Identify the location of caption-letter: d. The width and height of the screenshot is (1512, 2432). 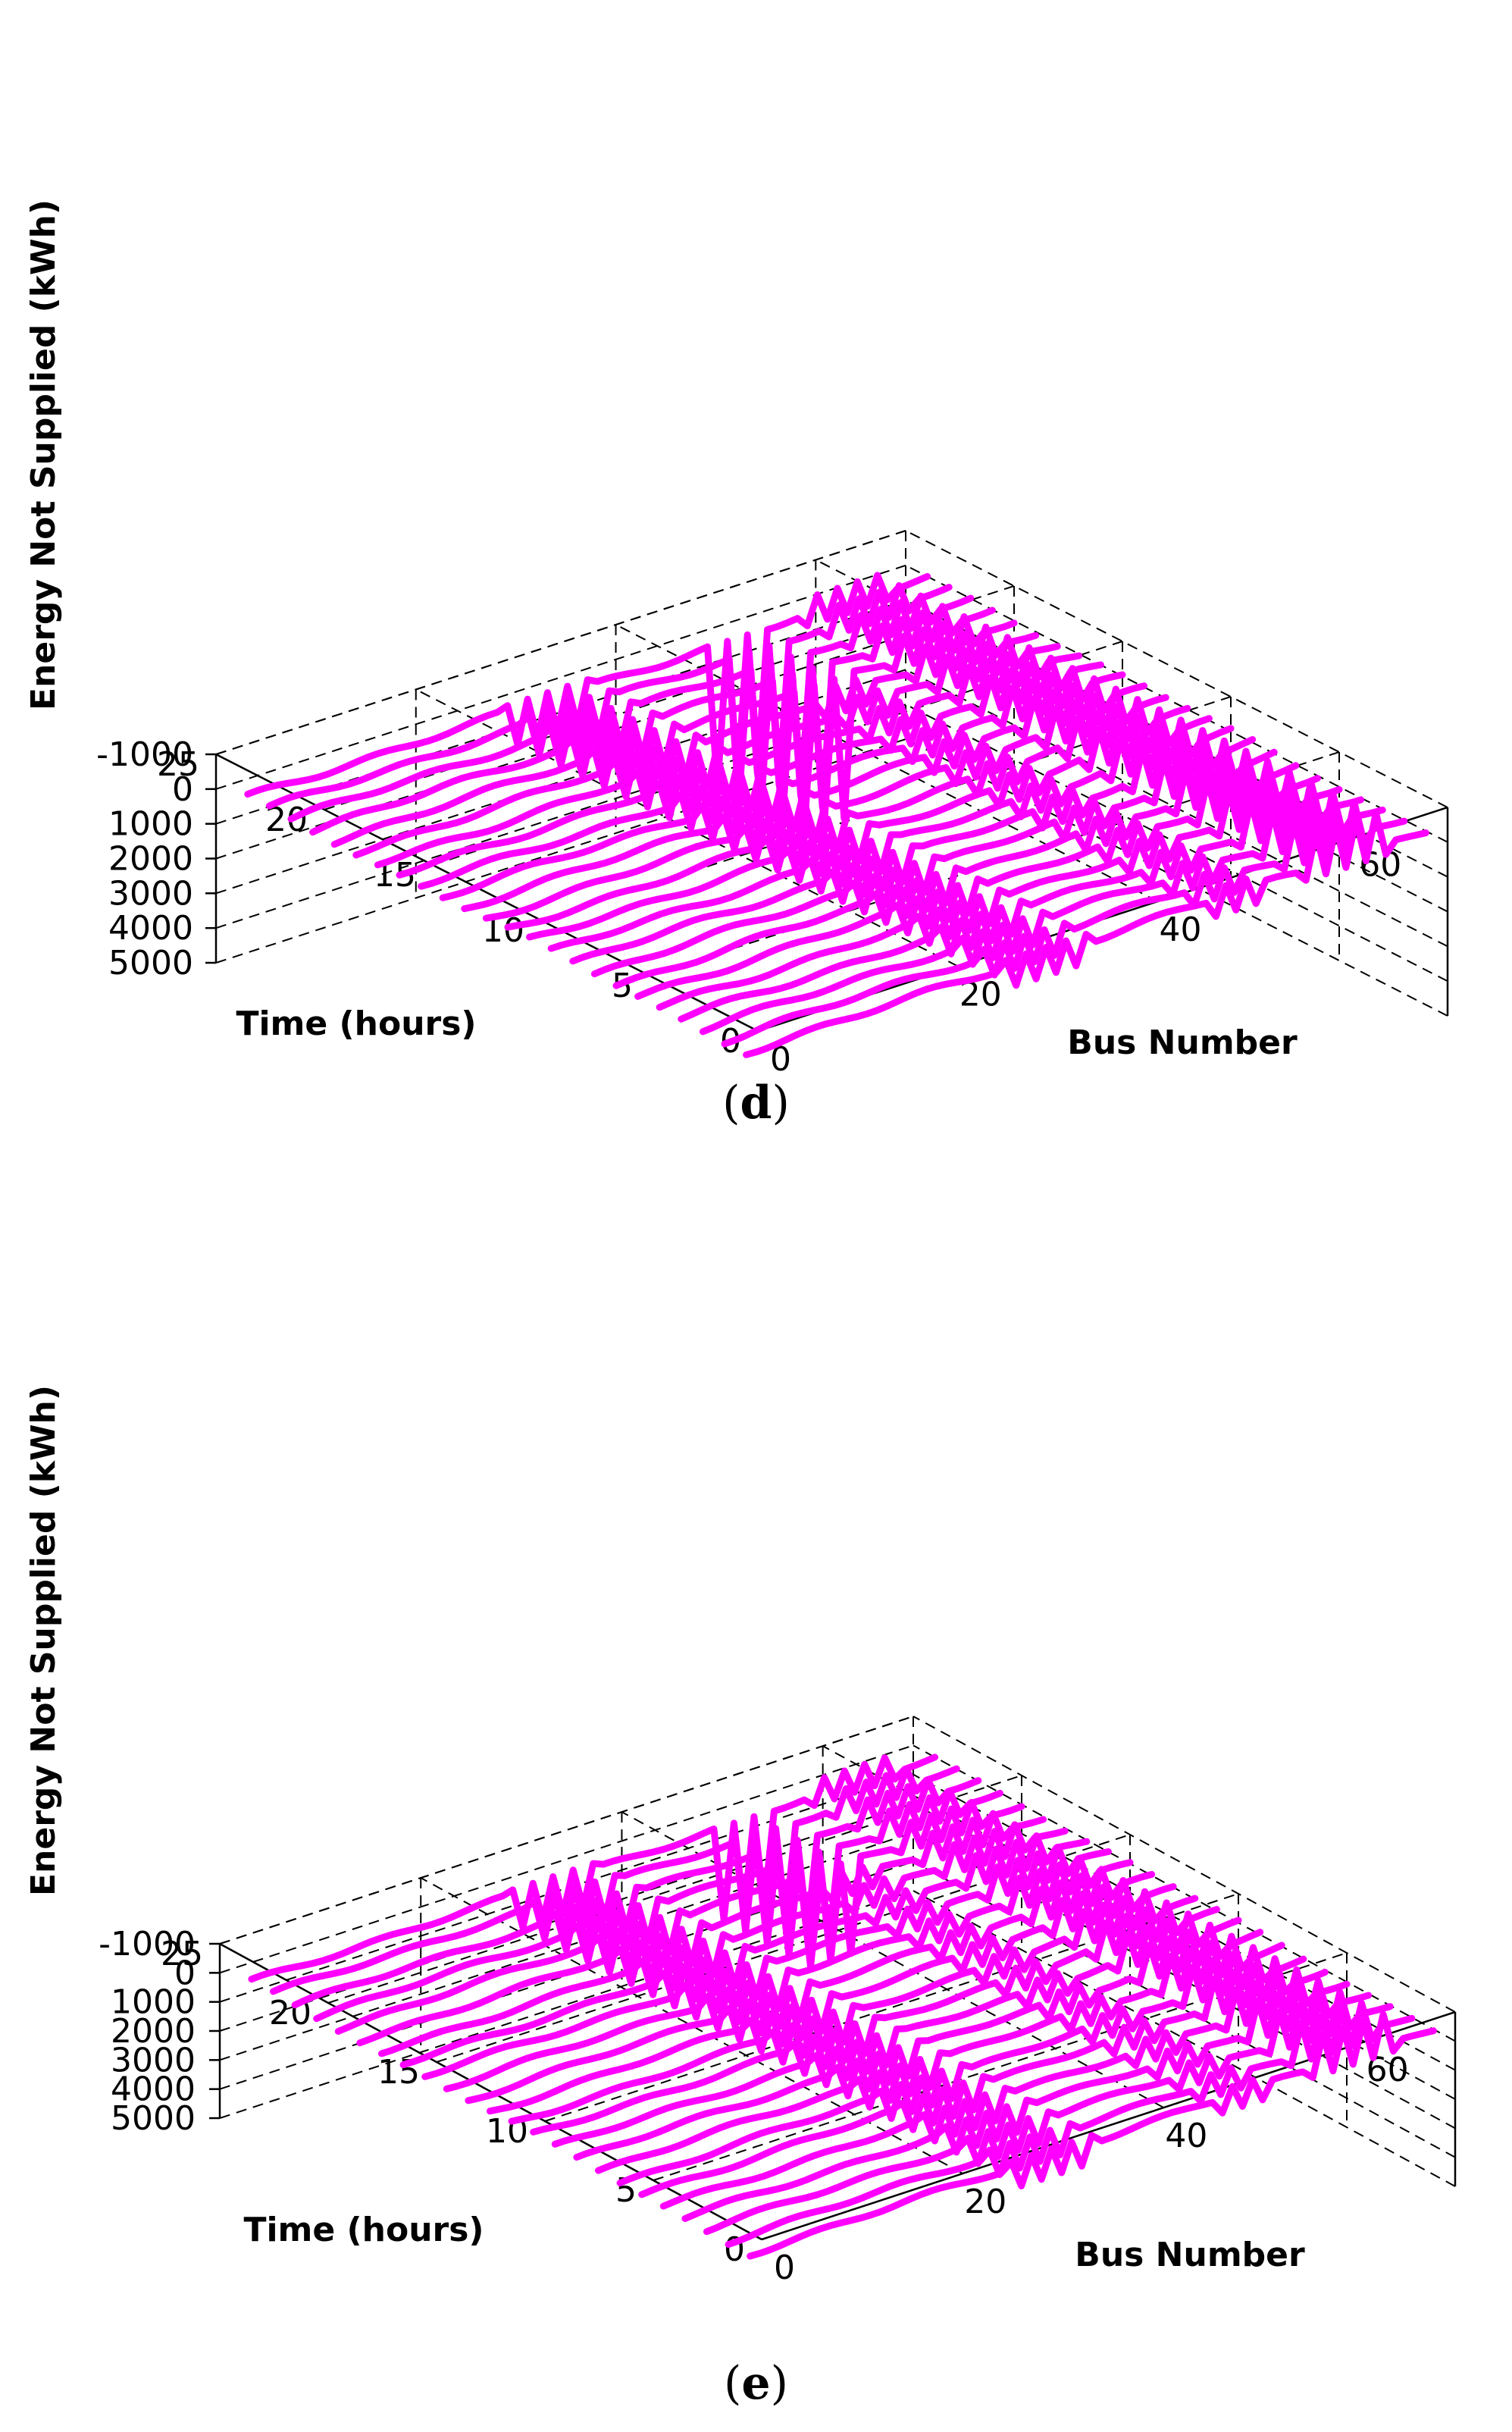
(756, 1103).